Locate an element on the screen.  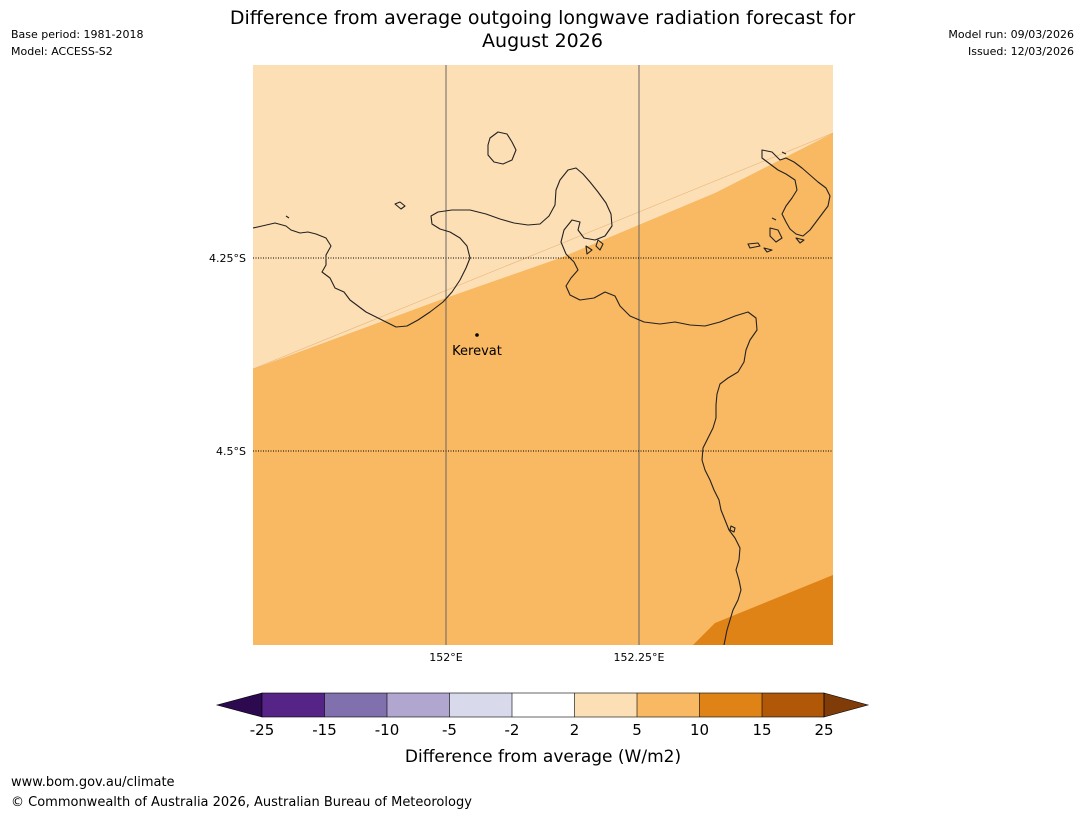
base-period-text: Base period: 1981-2018 is located at coordinates (77, 34).